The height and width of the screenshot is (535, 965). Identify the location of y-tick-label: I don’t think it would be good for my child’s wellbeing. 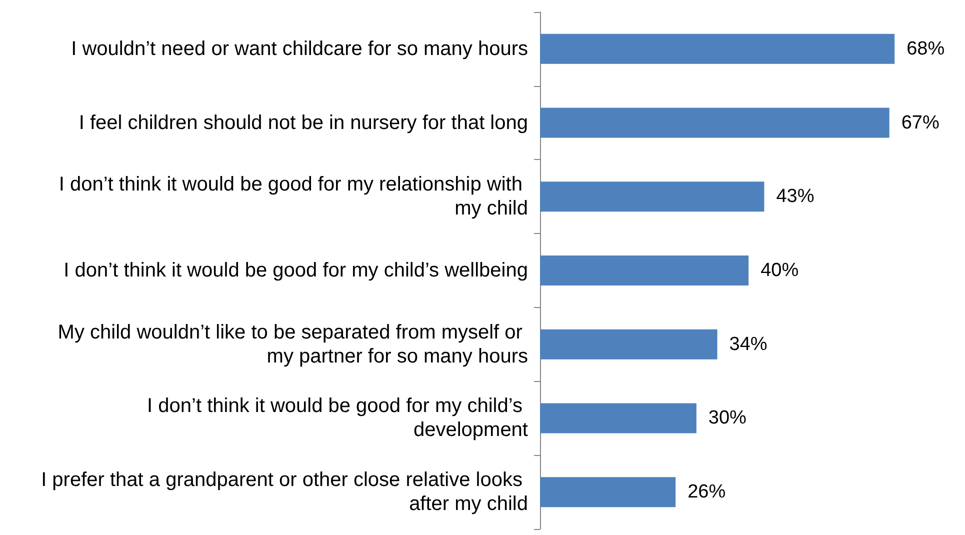
(296, 271).